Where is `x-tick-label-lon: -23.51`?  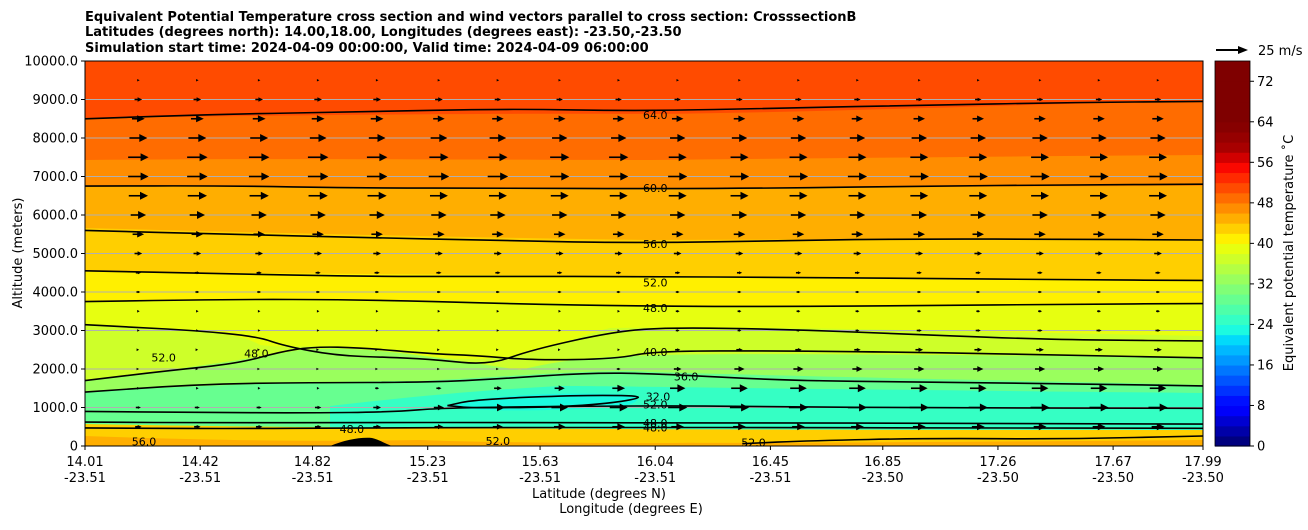 x-tick-label-lon: -23.51 is located at coordinates (313, 478).